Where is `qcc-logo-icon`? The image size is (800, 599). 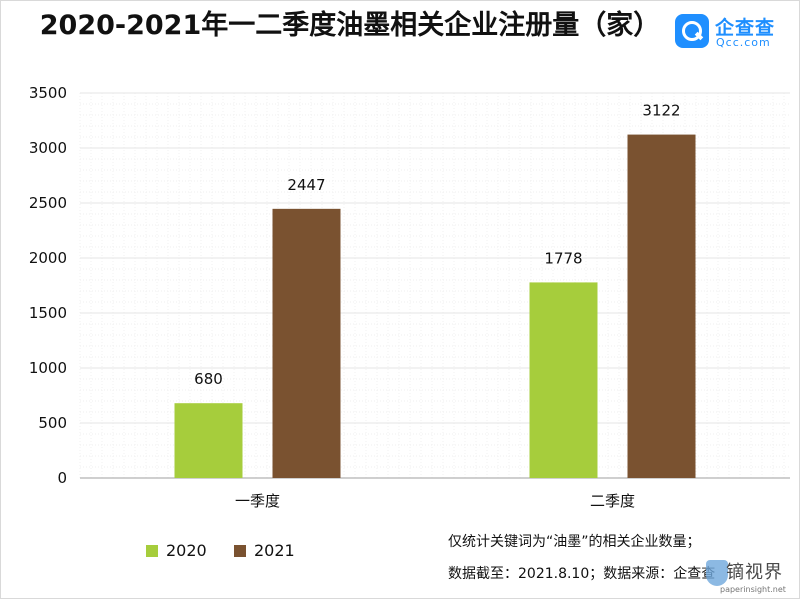 qcc-logo-icon is located at coordinates (692, 31).